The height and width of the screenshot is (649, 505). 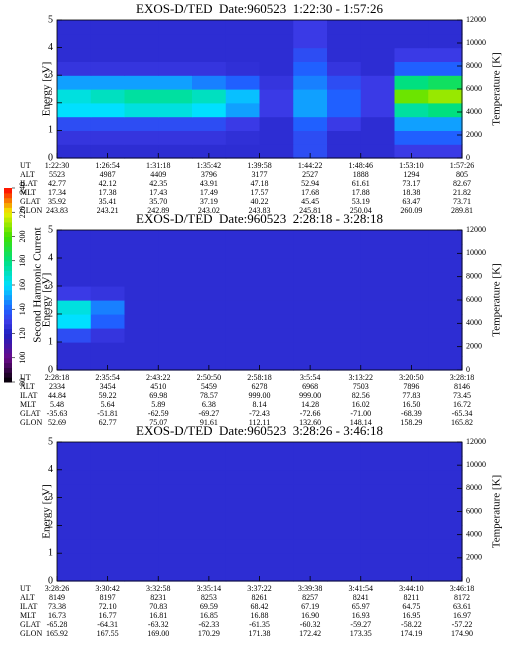 I want to click on y-tick-label: 2, so click(x=50, y=525).